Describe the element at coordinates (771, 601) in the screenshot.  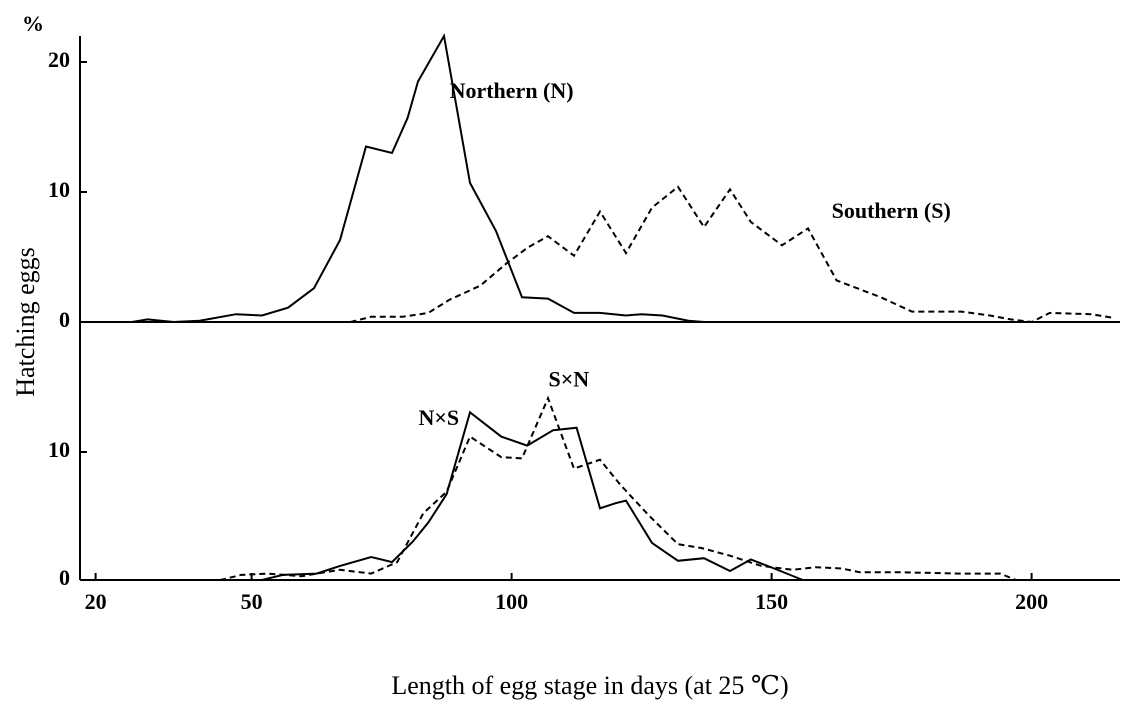
I see `x-tick-label: 150` at that location.